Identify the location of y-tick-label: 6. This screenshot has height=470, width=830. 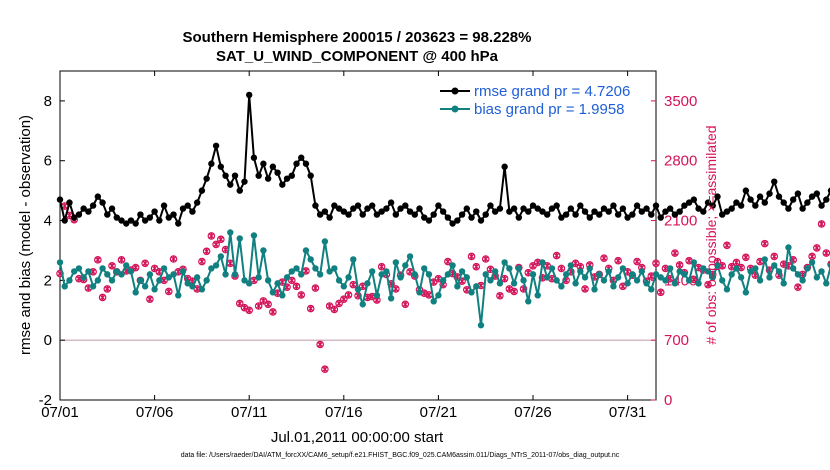
(48, 161).